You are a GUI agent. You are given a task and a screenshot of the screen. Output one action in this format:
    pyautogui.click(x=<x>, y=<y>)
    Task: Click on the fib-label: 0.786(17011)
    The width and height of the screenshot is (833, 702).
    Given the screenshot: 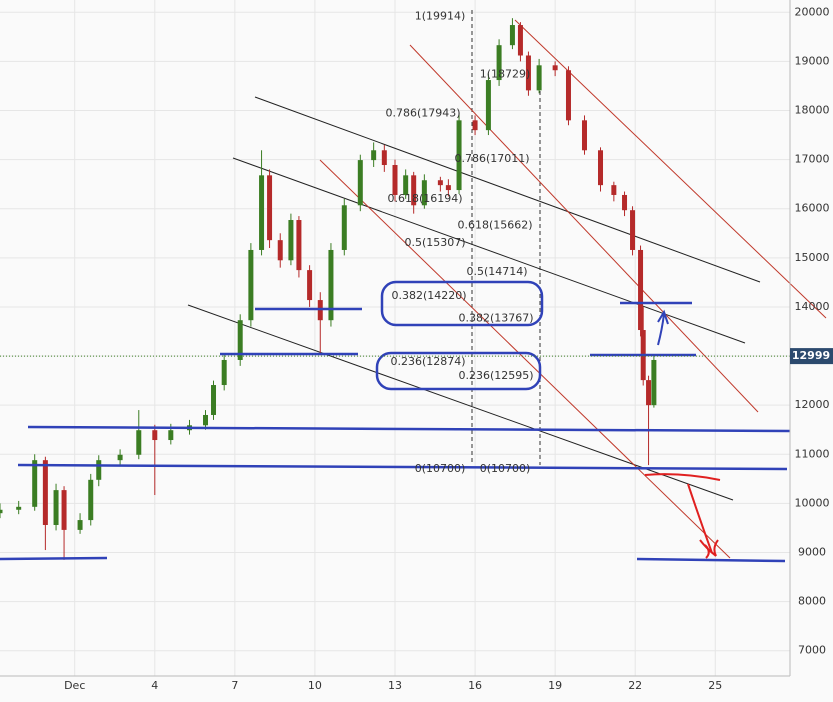 What is the action you would take?
    pyautogui.click(x=491, y=158)
    